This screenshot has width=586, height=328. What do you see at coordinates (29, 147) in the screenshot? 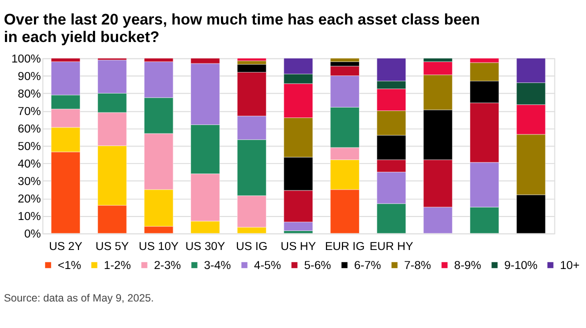
I see `y-tick-label: 50%` at bounding box center [29, 147].